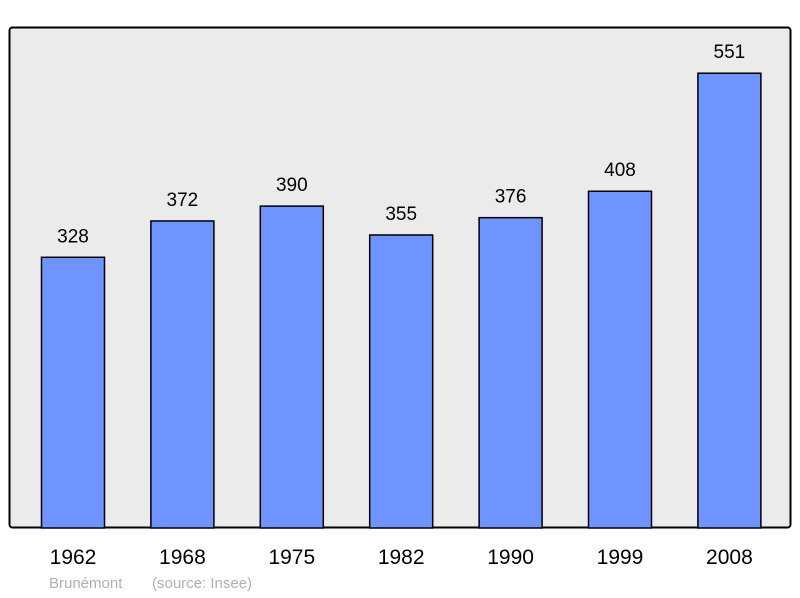  I want to click on footer-source: (source: Insee), so click(202, 583).